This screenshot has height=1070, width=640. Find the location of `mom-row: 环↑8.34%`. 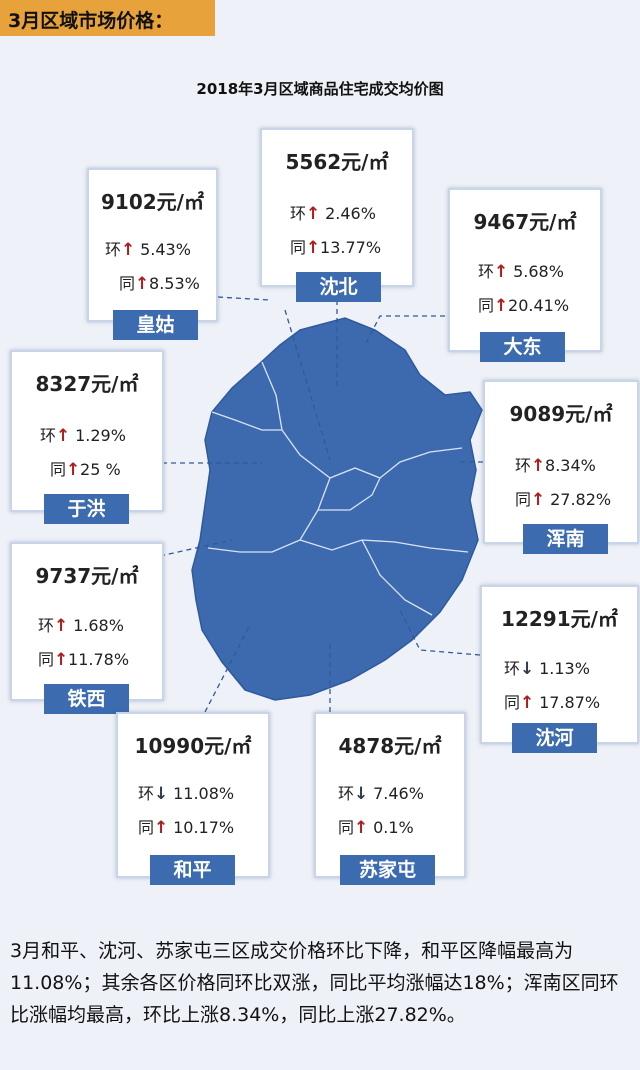

mom-row: 环↑8.34% is located at coordinates (555, 464).